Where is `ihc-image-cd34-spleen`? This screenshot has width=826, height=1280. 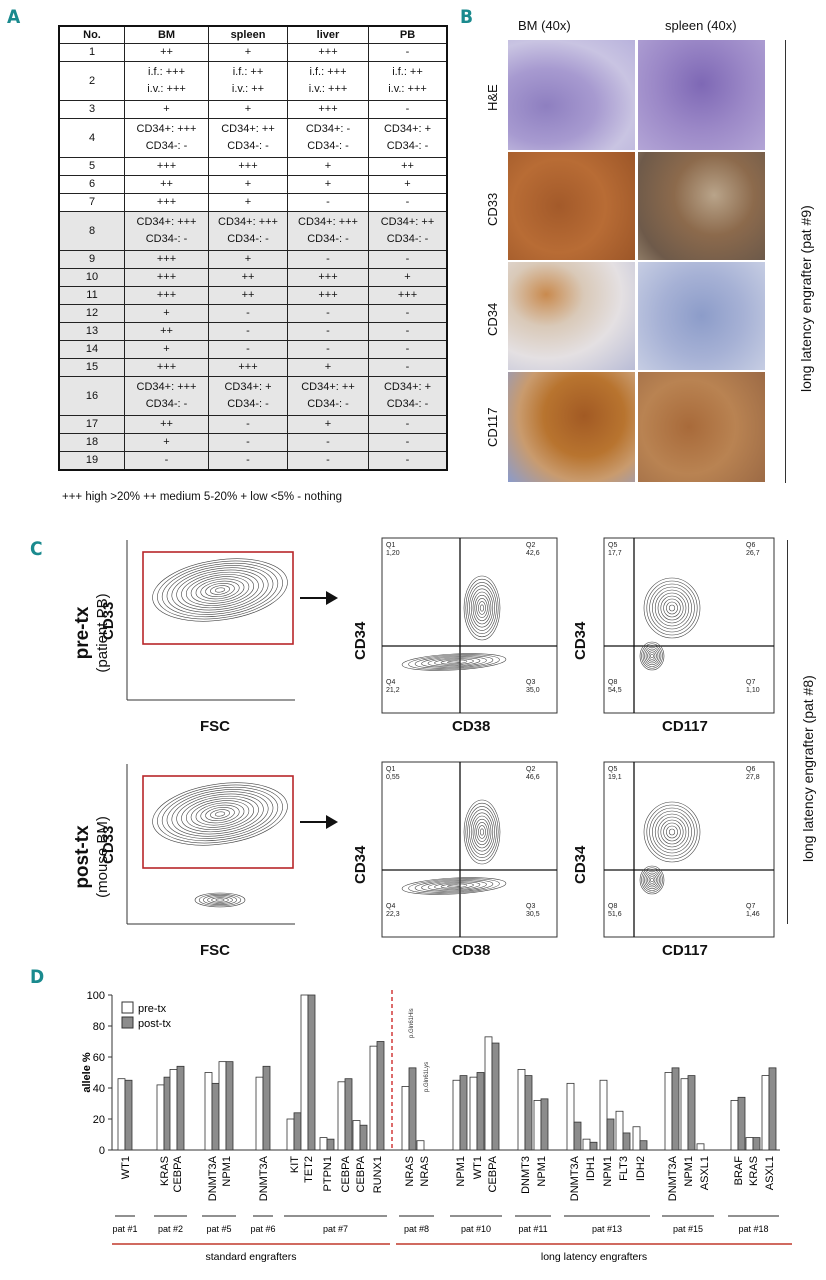
ihc-image-cd34-spleen is located at coordinates (701, 316).